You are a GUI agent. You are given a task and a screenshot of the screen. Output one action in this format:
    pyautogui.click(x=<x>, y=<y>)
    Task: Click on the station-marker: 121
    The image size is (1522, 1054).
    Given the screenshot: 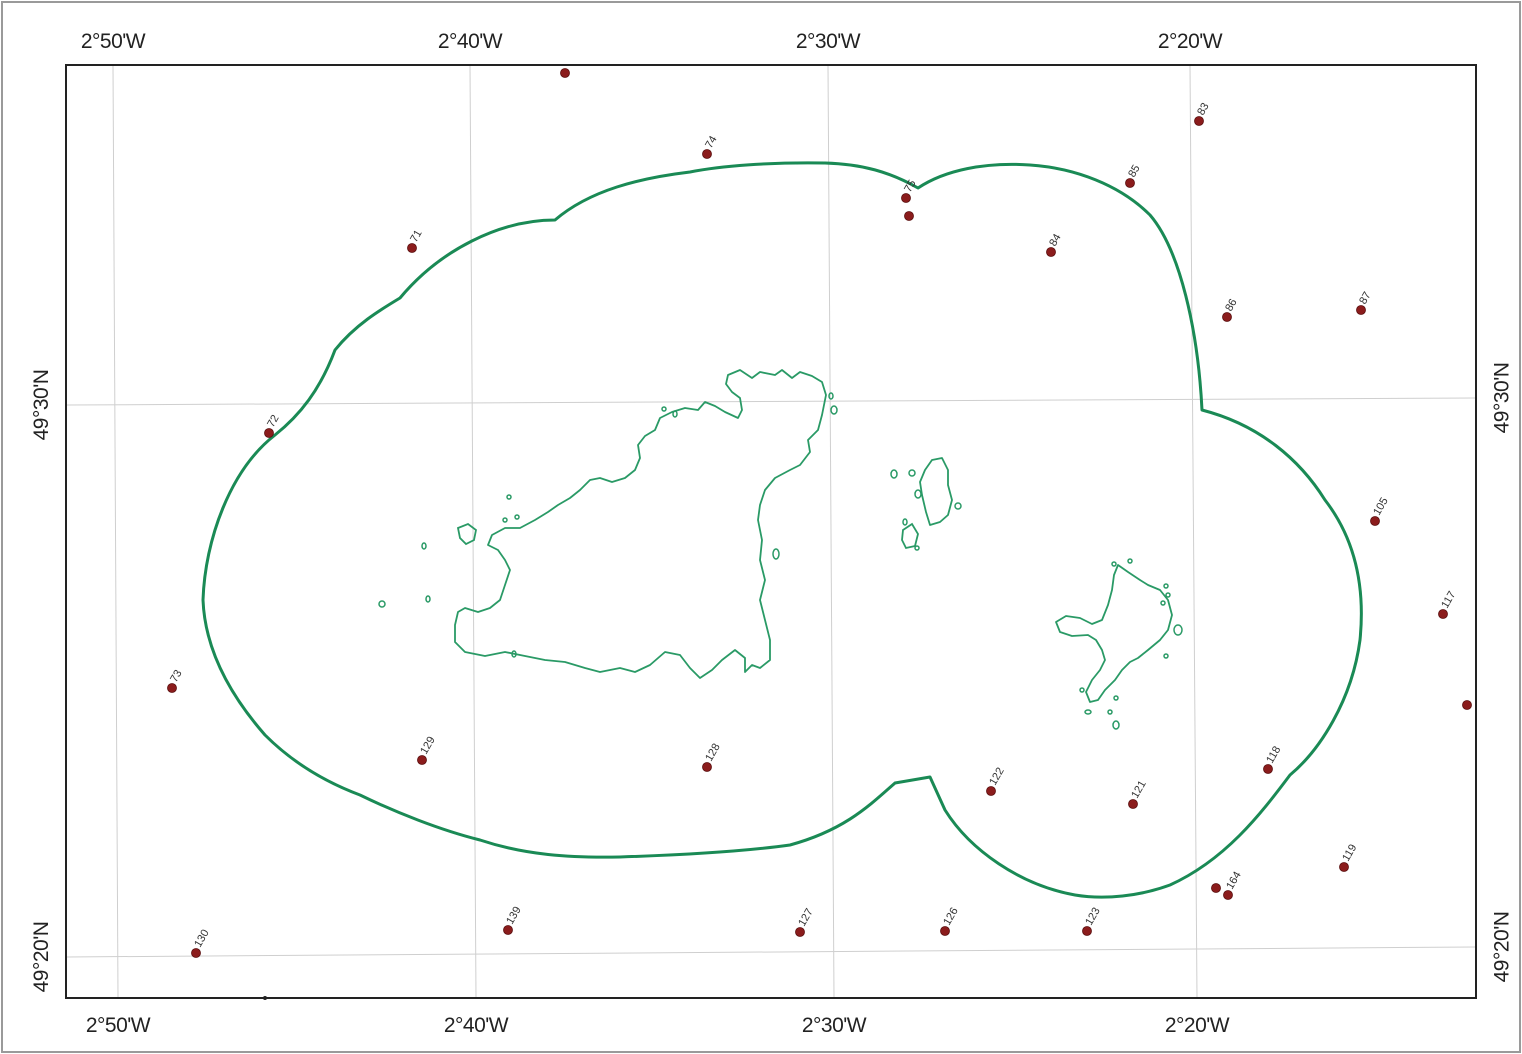 What is the action you would take?
    pyautogui.click(x=1138, y=794)
    